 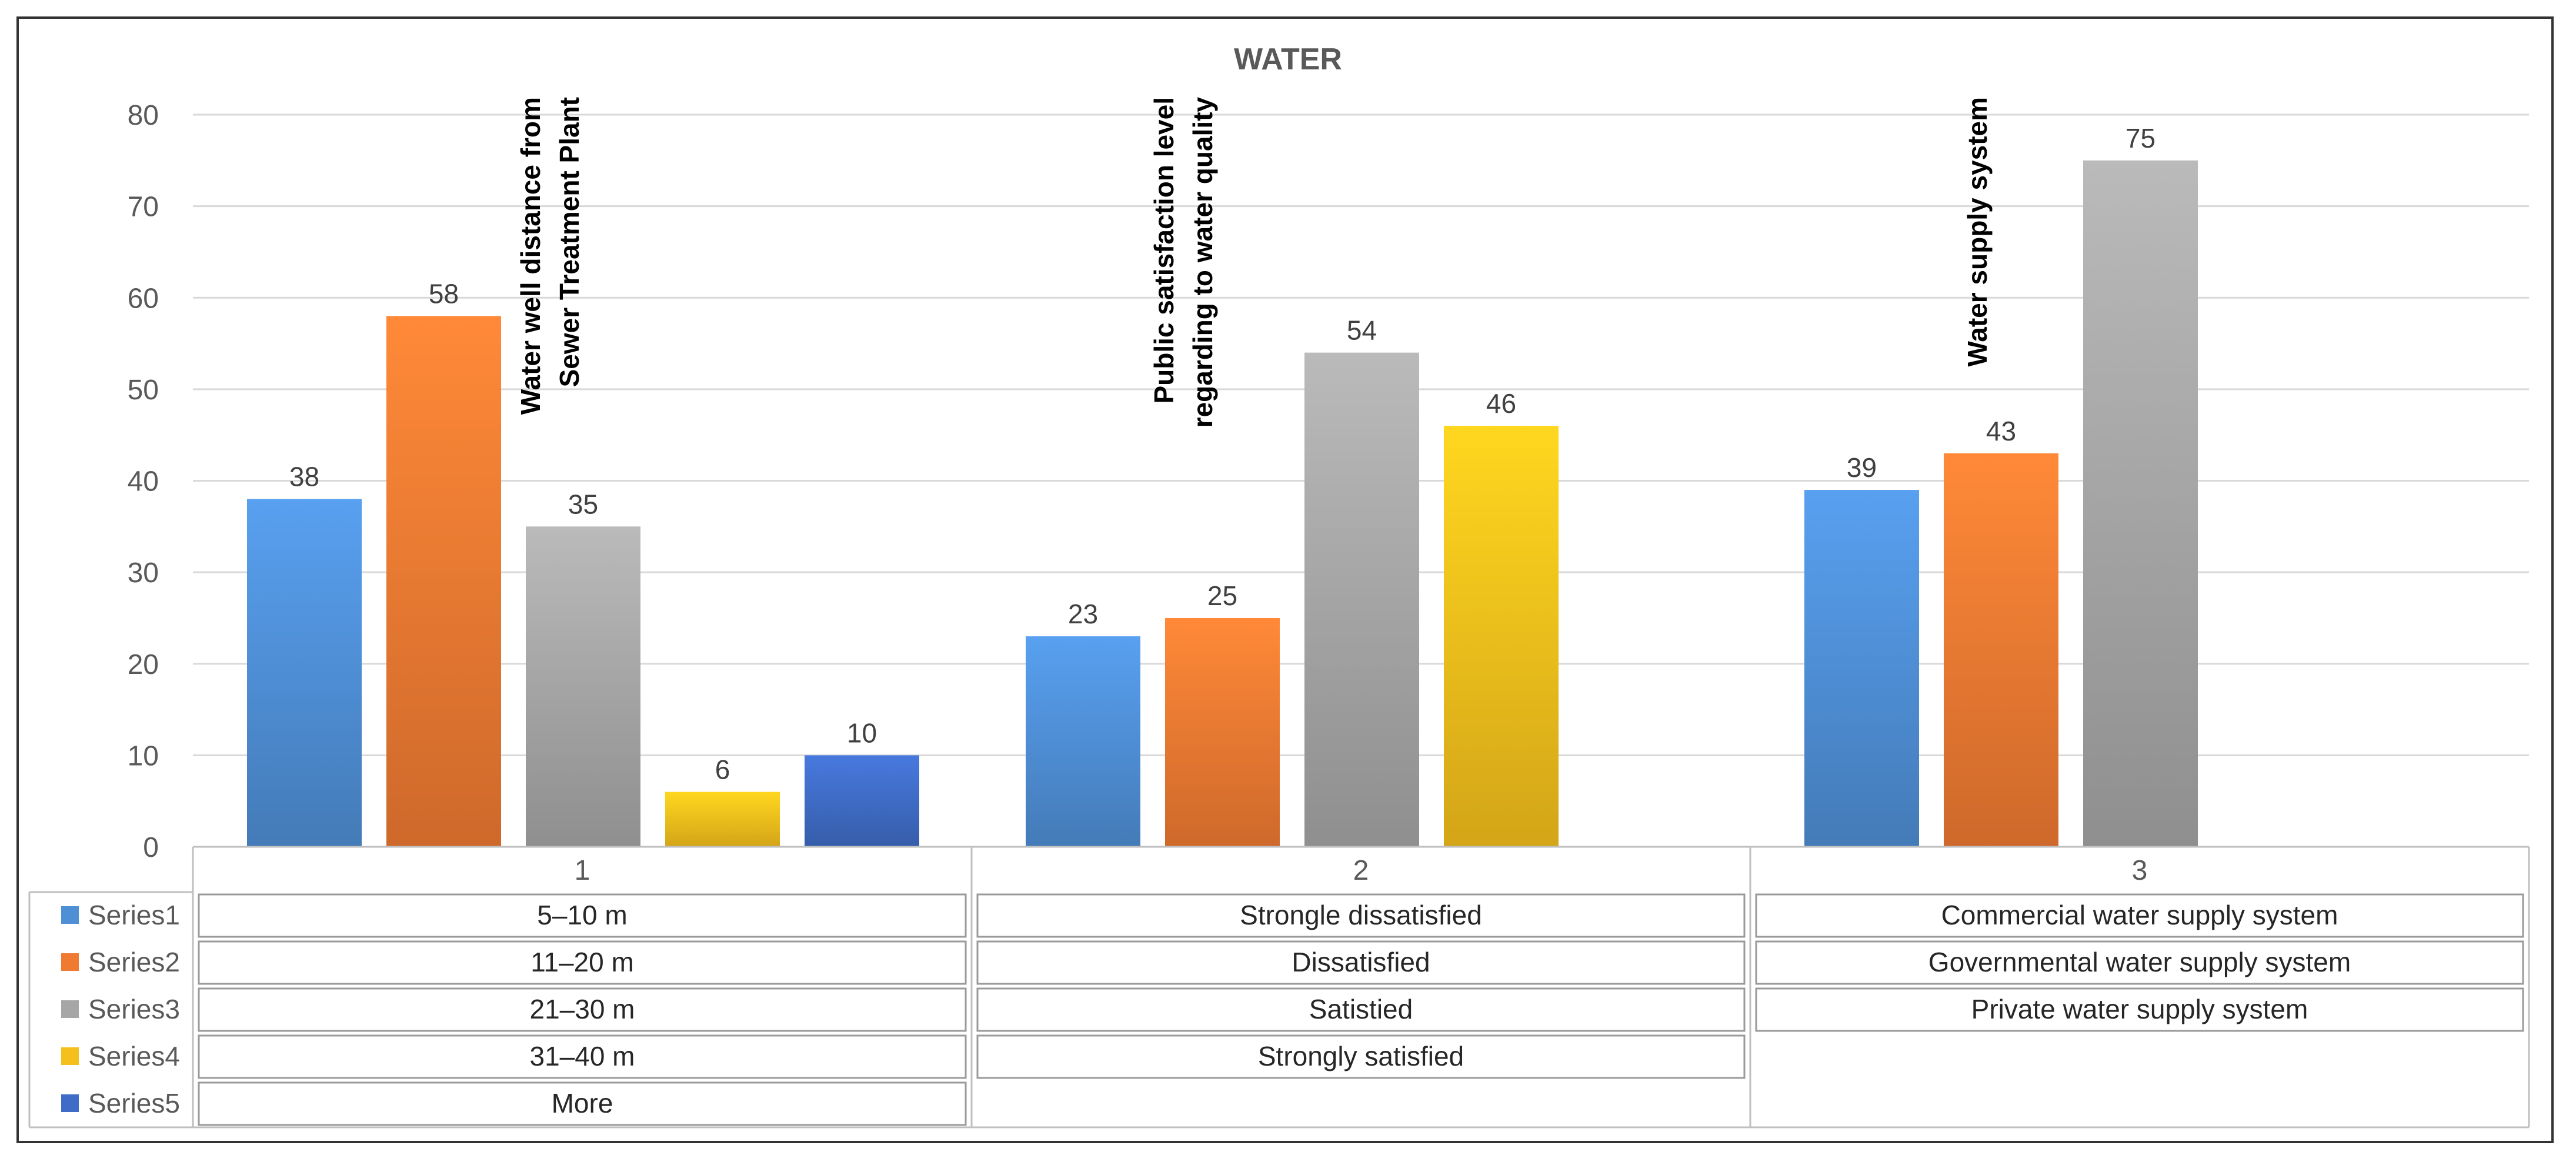 I want to click on data-label: 10, so click(x=862, y=732).